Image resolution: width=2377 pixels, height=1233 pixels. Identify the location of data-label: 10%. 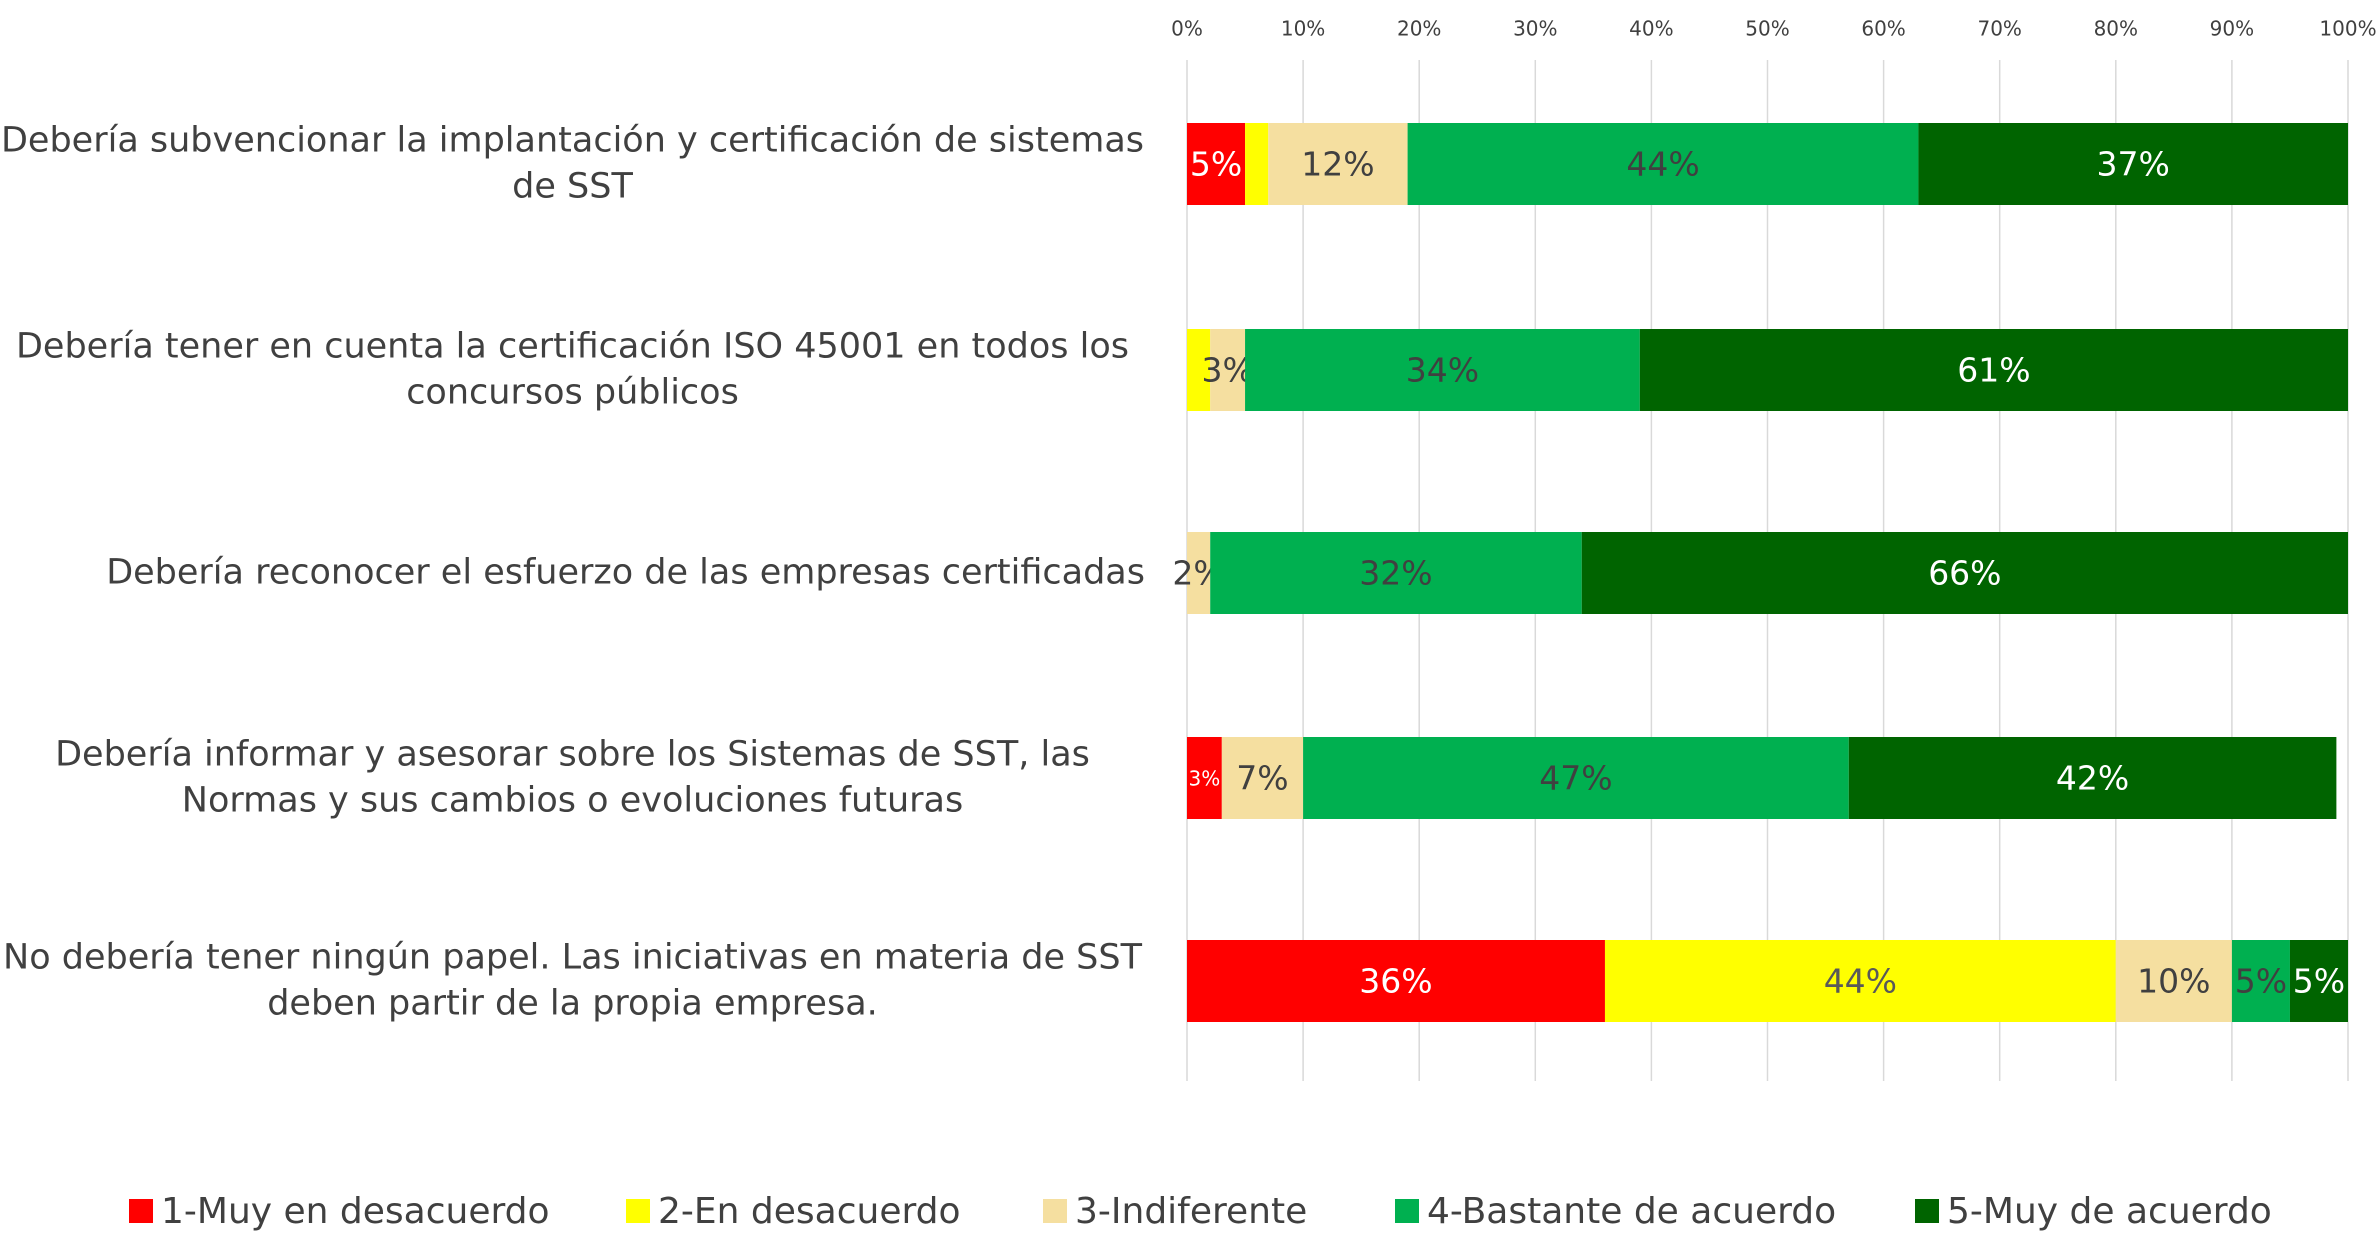
(2173, 981).